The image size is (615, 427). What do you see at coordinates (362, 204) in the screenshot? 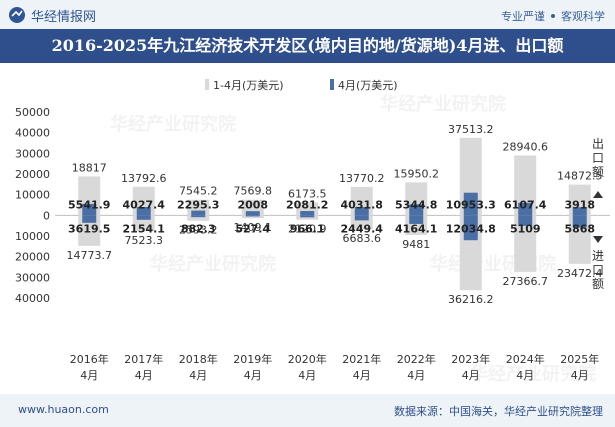
I see `label-april-export-5: 4031.8` at bounding box center [362, 204].